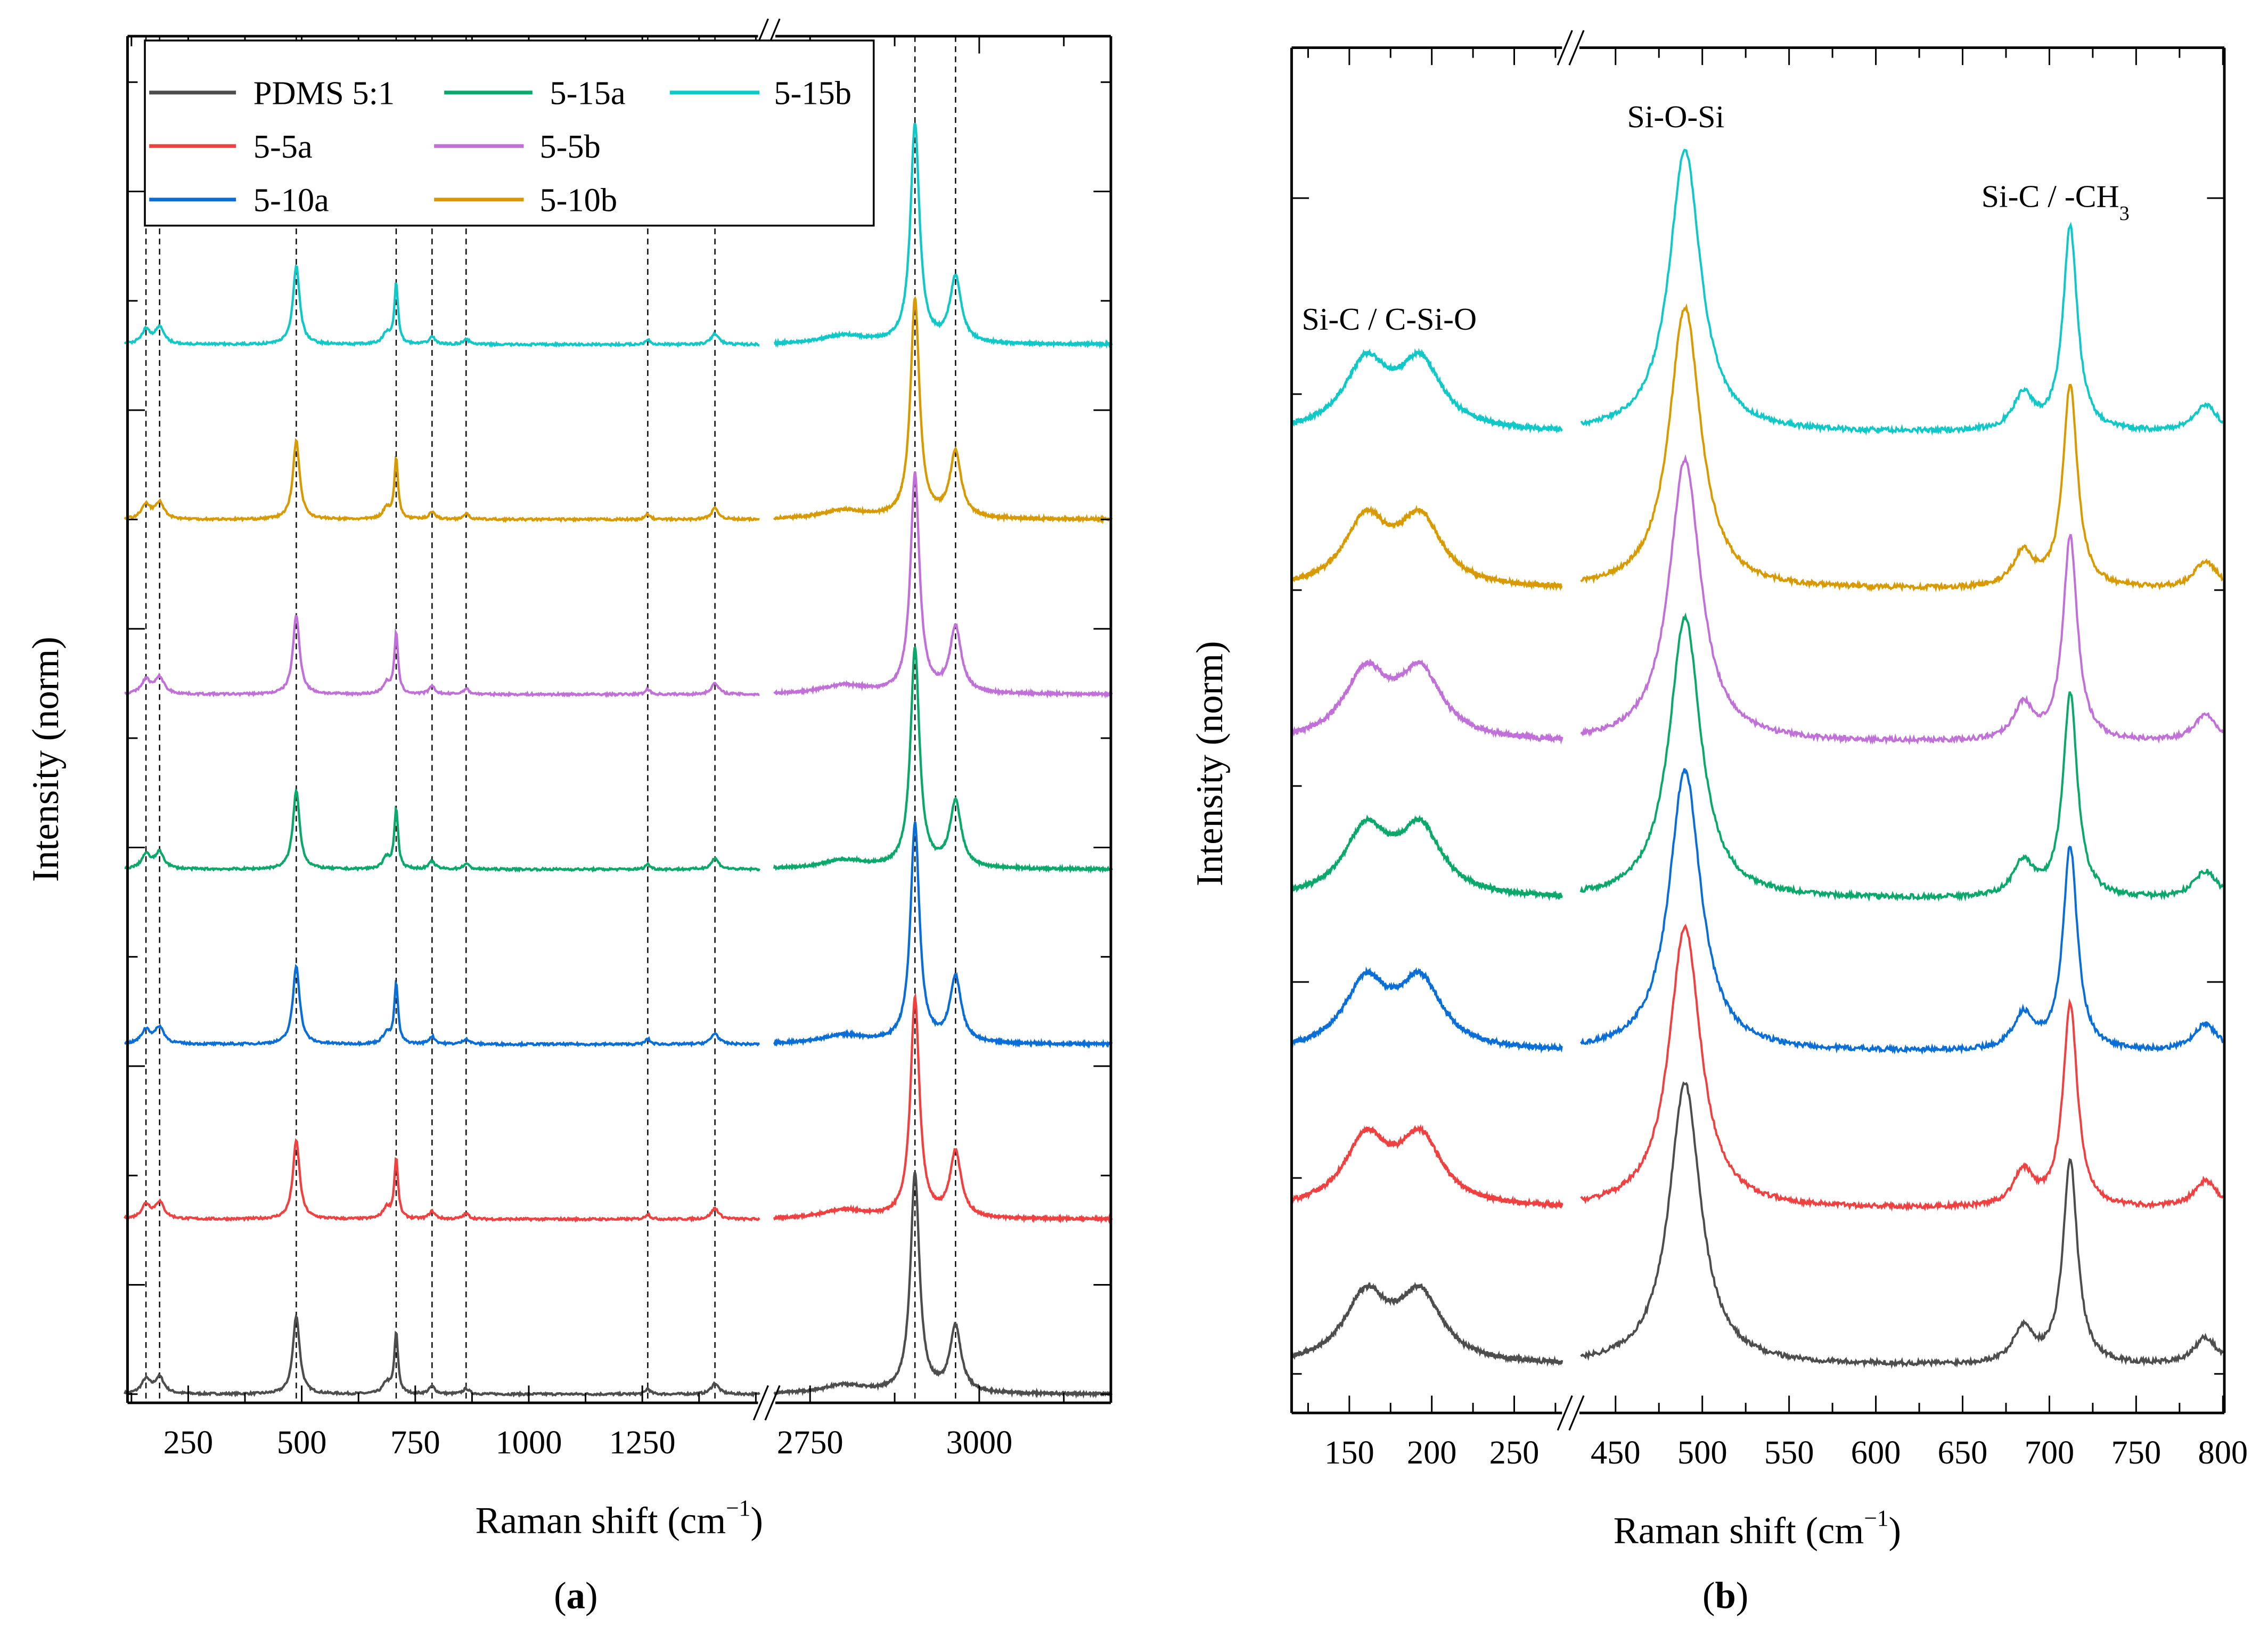  What do you see at coordinates (1210, 763) in the screenshot?
I see `panel-b-ylabel: Intensity (norm)` at bounding box center [1210, 763].